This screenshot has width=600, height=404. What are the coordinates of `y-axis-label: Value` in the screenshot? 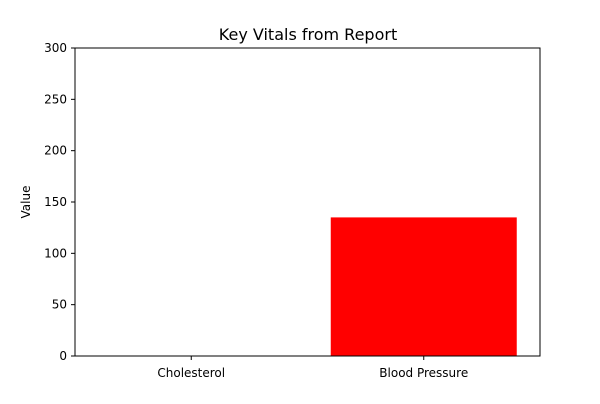 It's located at (26, 202).